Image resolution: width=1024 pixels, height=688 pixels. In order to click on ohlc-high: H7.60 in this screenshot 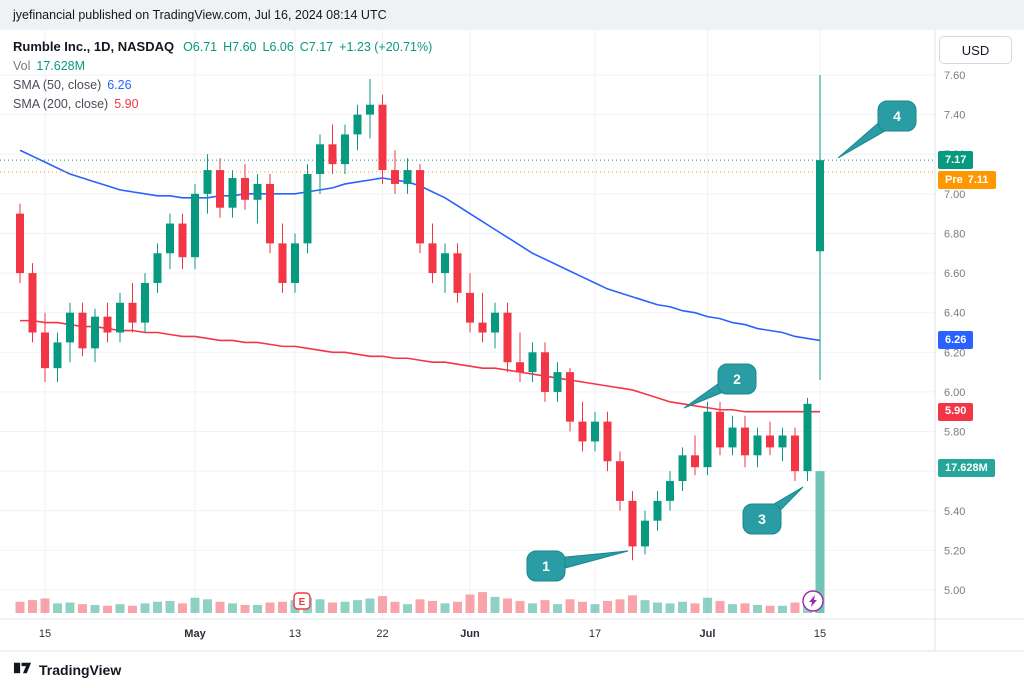, I will do `click(240, 47)`.